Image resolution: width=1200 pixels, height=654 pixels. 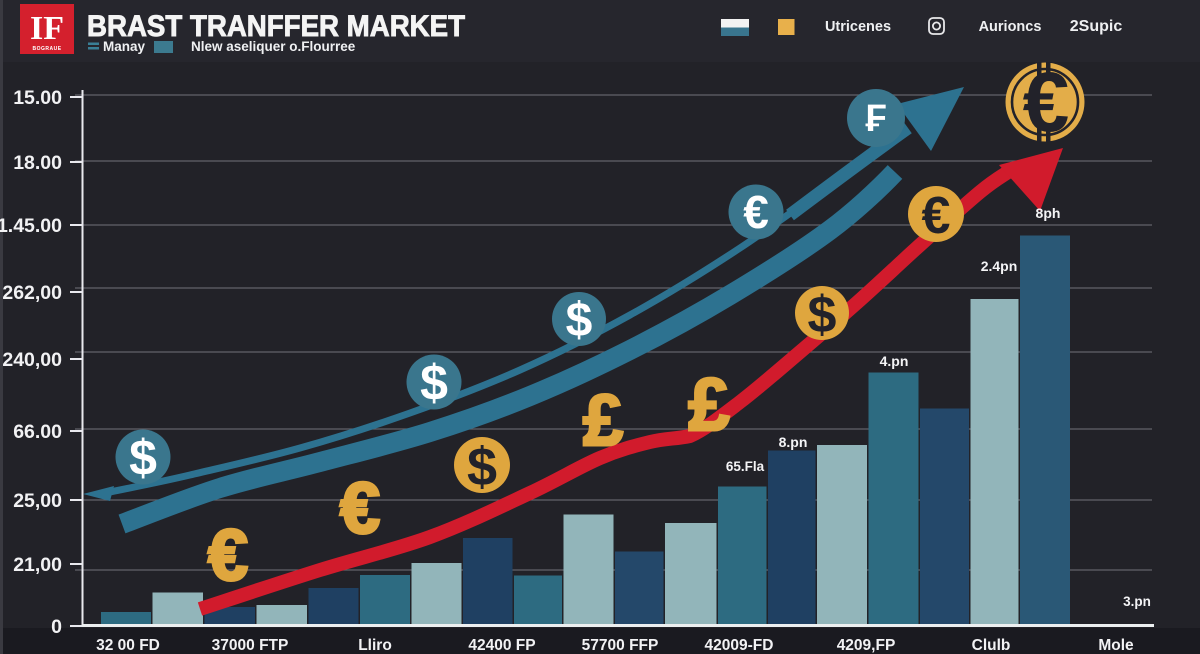 I want to click on svg-text: BOGRAUE, so click(x=46, y=49).